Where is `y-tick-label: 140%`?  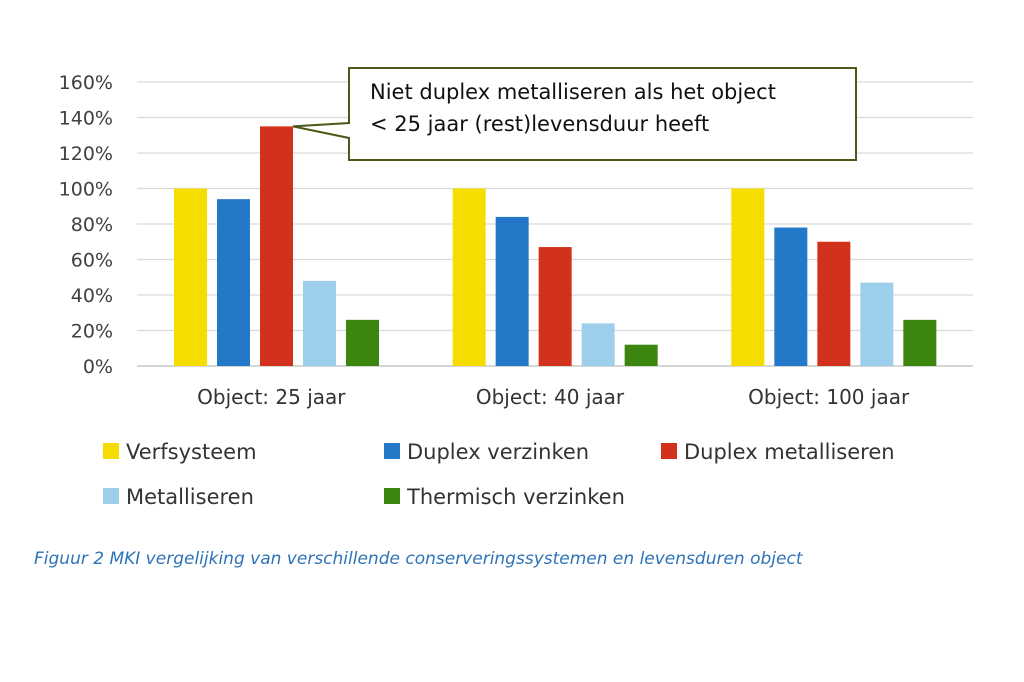
y-tick-label: 140% is located at coordinates (86, 119).